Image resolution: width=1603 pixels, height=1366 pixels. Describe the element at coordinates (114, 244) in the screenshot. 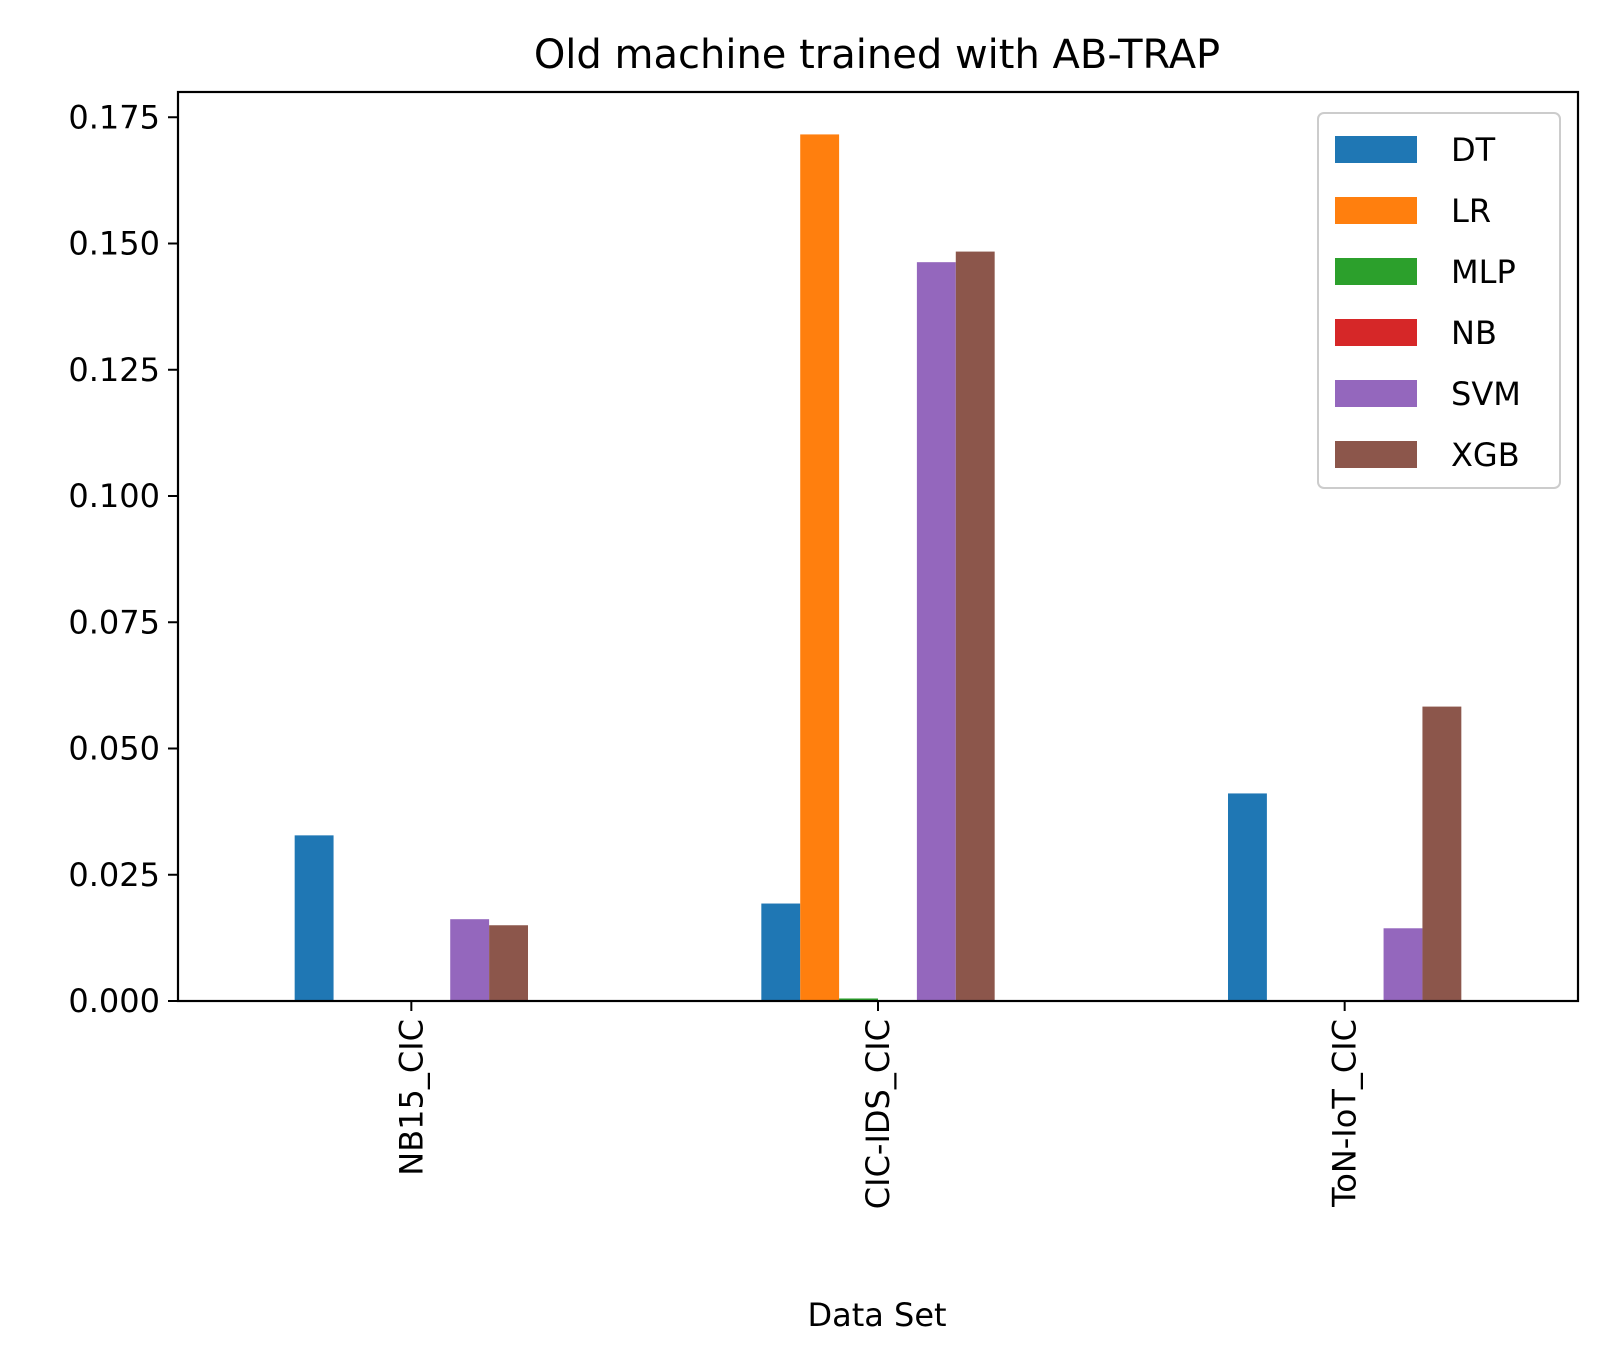

I see `y-tick-label: 0.150` at that location.